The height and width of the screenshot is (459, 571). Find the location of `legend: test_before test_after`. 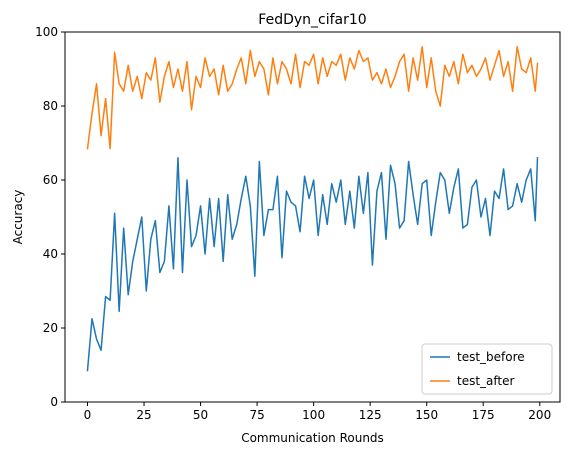

legend: test_before test_after is located at coordinates (487, 369).